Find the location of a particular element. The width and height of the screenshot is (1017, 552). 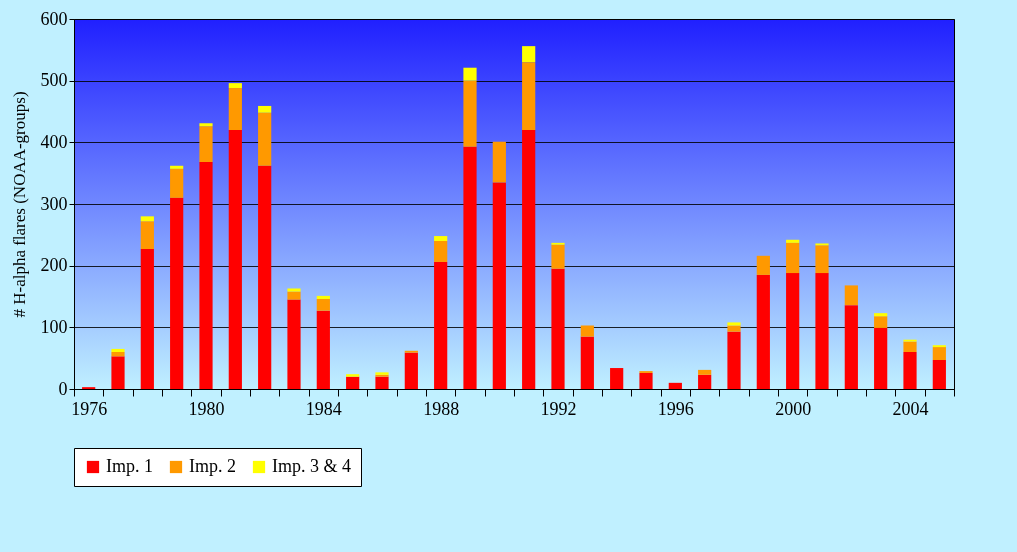

x-tick-label: 2004 is located at coordinates (910, 408).